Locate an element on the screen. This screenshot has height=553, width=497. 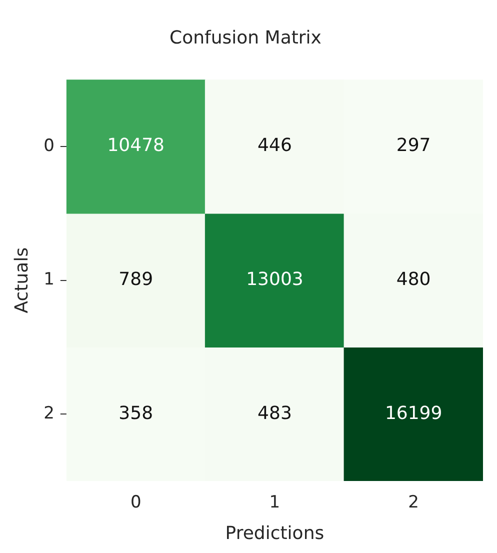
data-label: 789 is located at coordinates (136, 279).